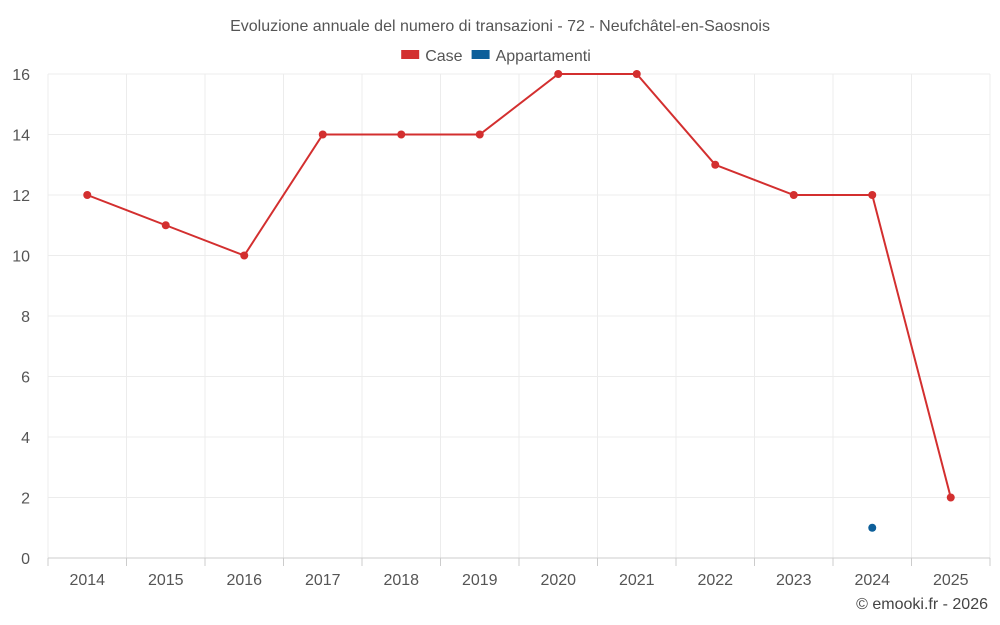 This screenshot has height=625, width=1000. Describe the element at coordinates (950, 497) in the screenshot. I see `data-point-case-2025` at that location.